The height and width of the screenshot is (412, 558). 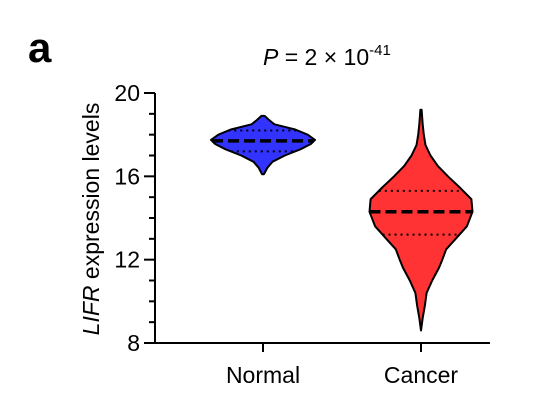 I want to click on violin-cancer, so click(x=421, y=220).